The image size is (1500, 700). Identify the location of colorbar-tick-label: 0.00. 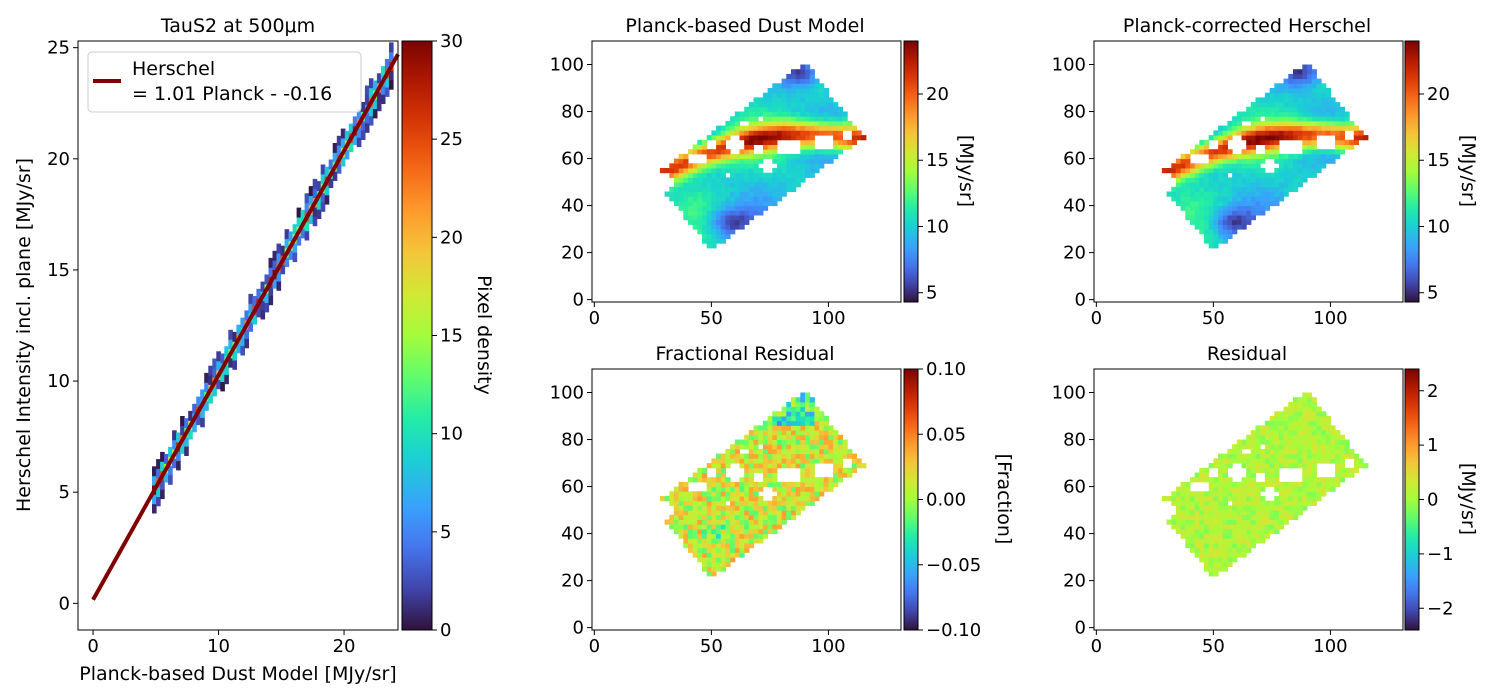
(946, 500).